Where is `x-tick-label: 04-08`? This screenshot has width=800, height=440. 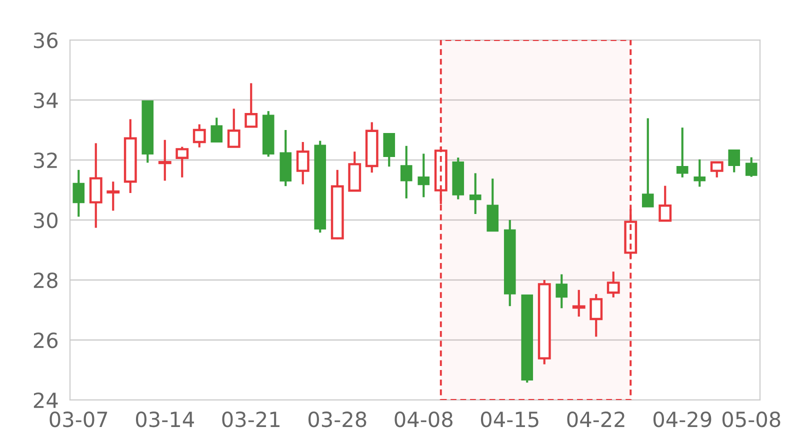 x-tick-label: 04-08 is located at coordinates (423, 419).